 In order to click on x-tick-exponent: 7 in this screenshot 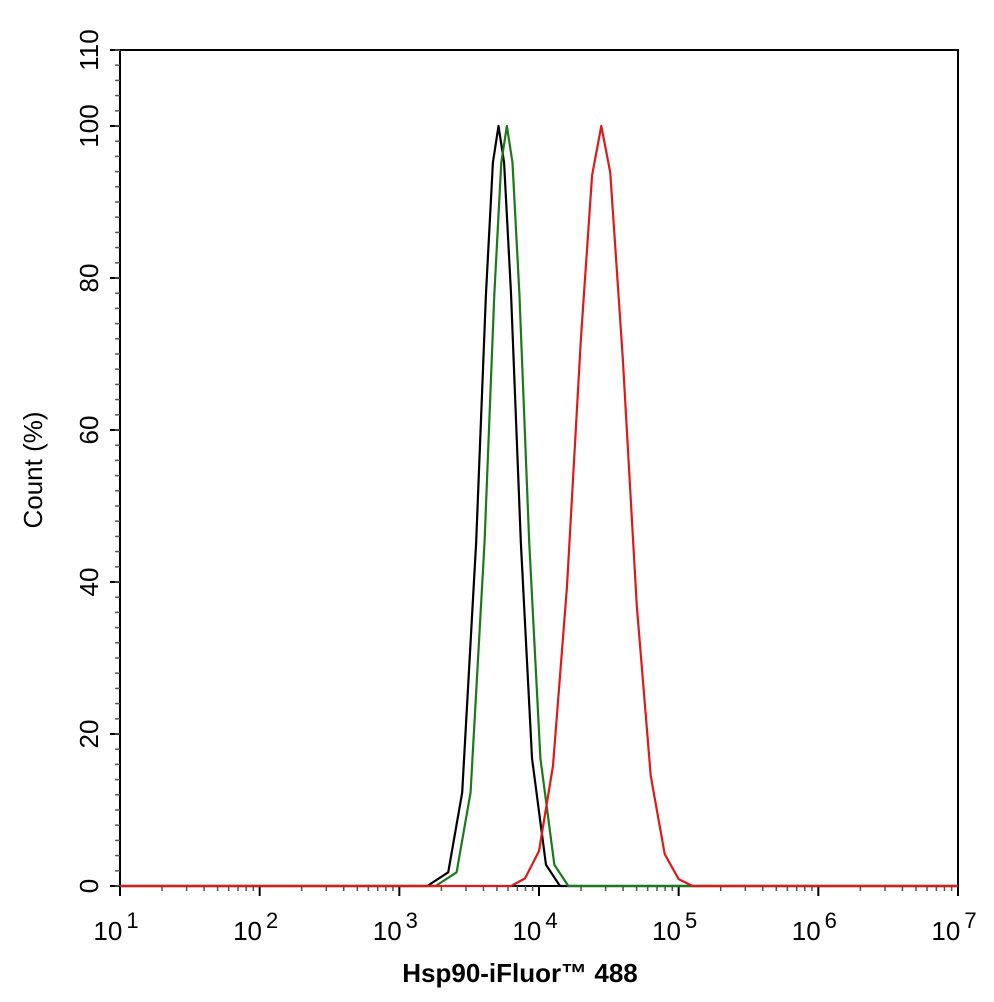, I will do `click(970, 920)`.